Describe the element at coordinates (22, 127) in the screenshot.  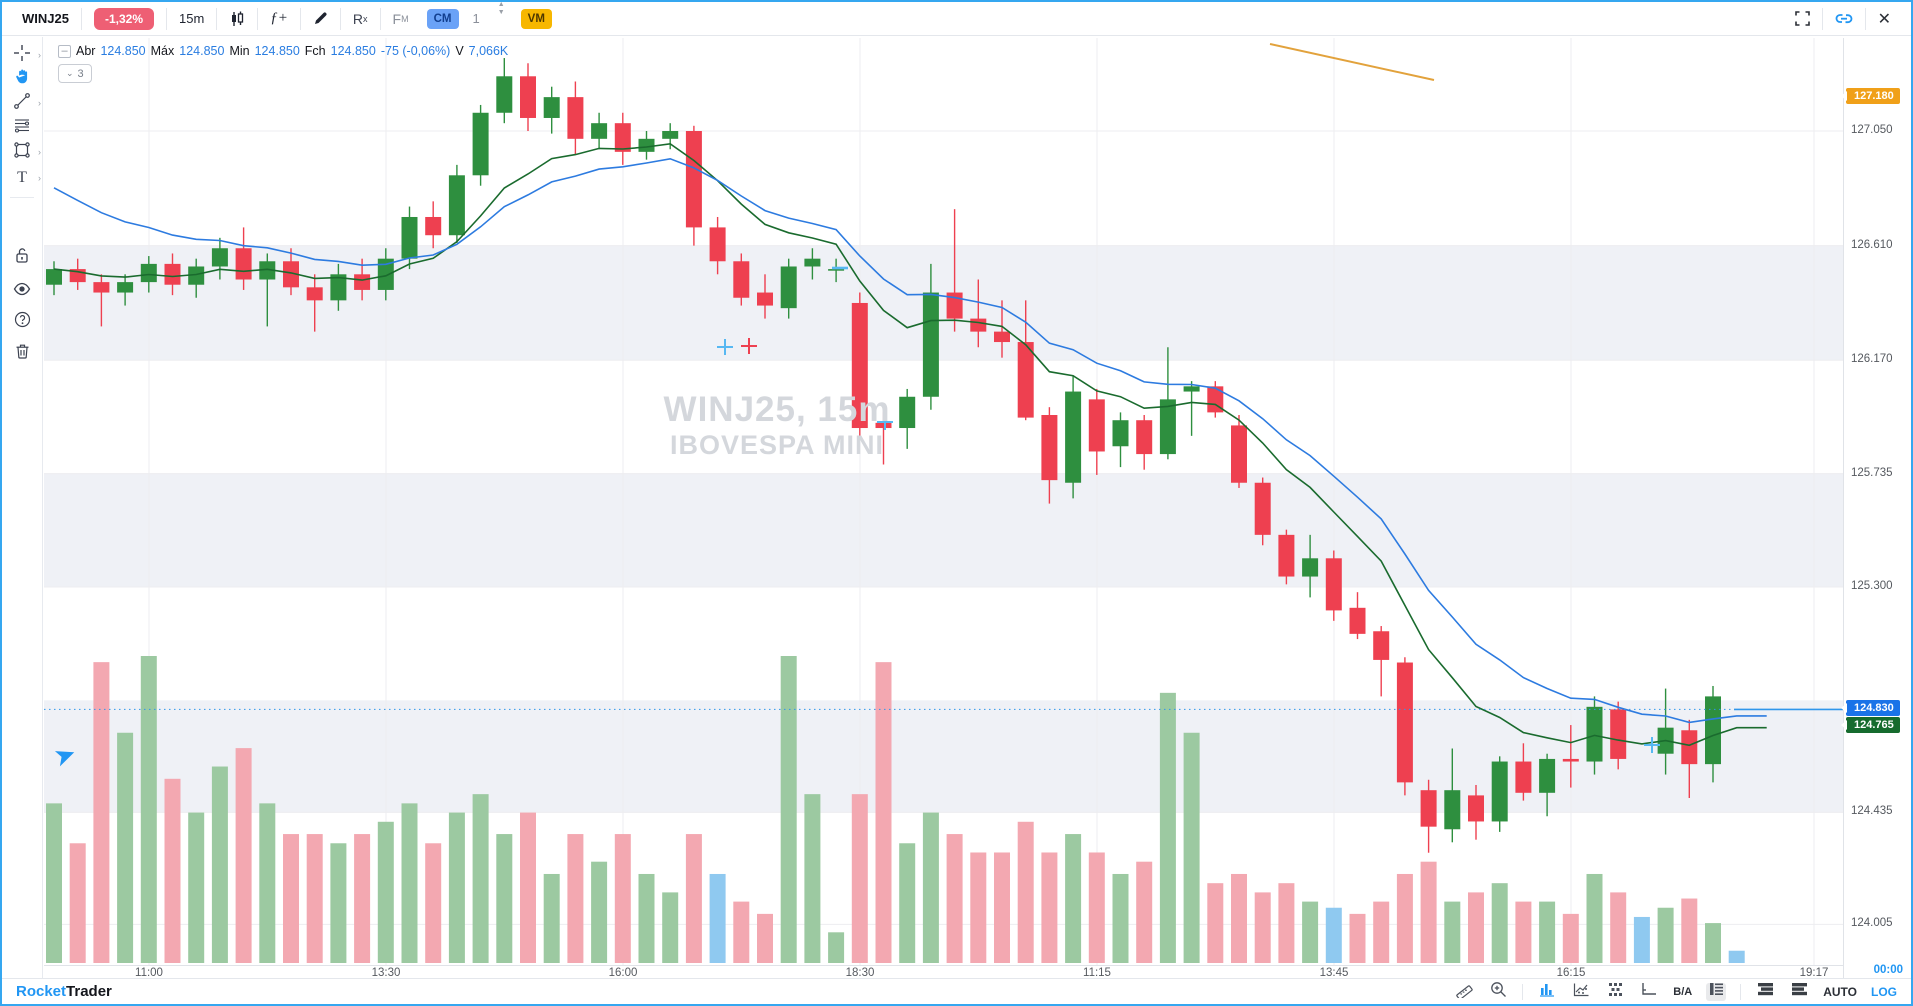
I see `parallel-lines-tool` at that location.